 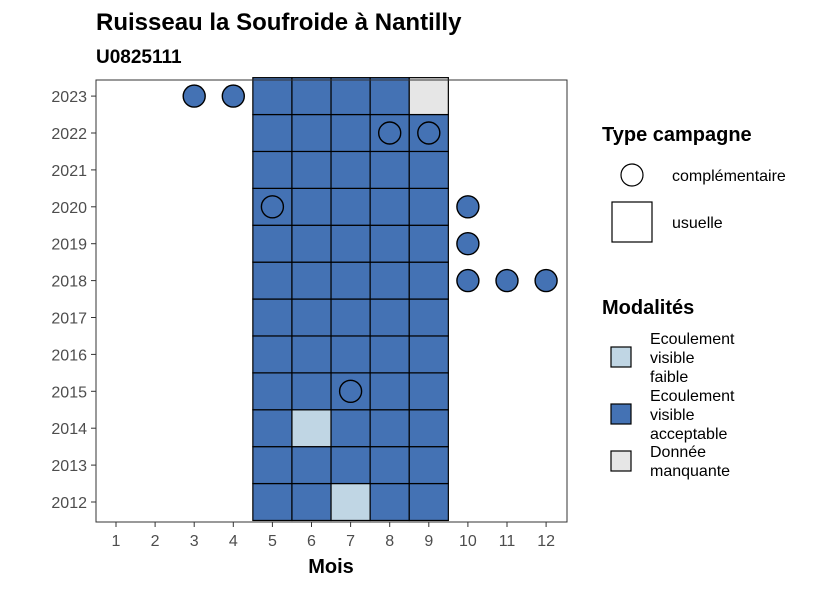 I want to click on x-tick-label-8: 8, so click(x=389, y=541).